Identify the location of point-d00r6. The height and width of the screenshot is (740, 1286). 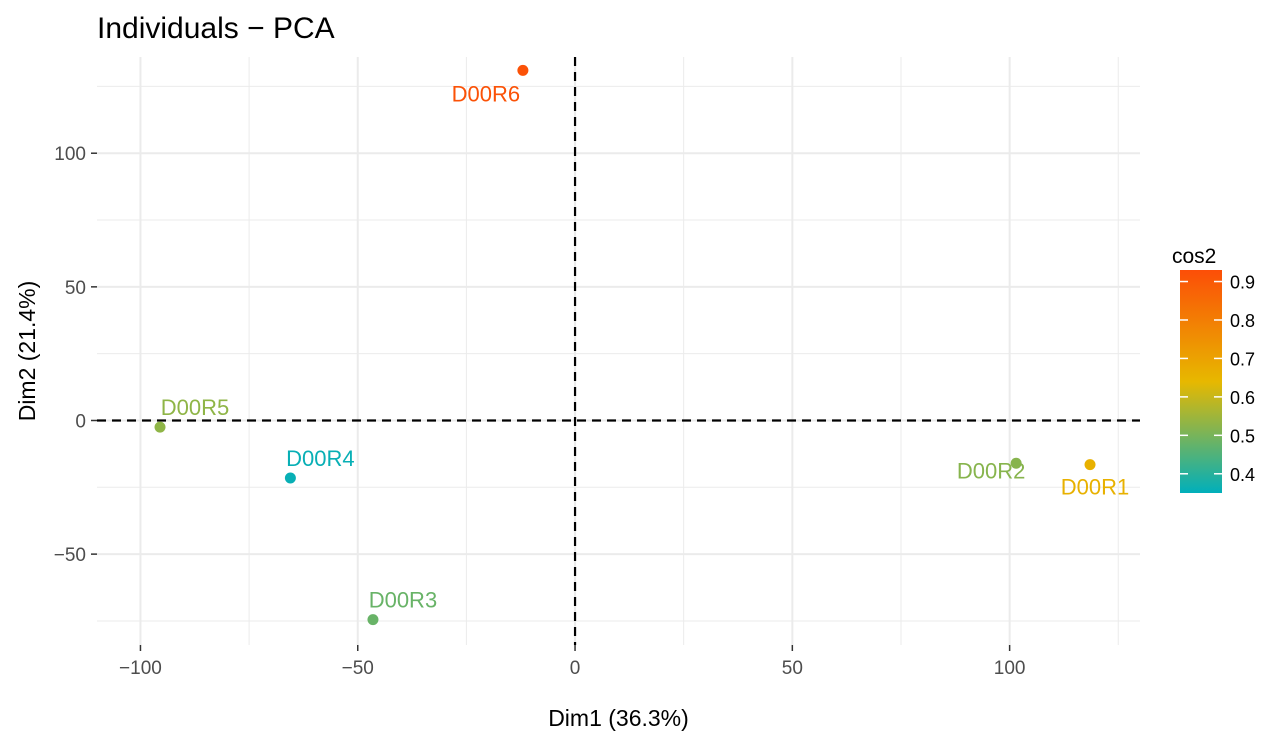
(523, 70).